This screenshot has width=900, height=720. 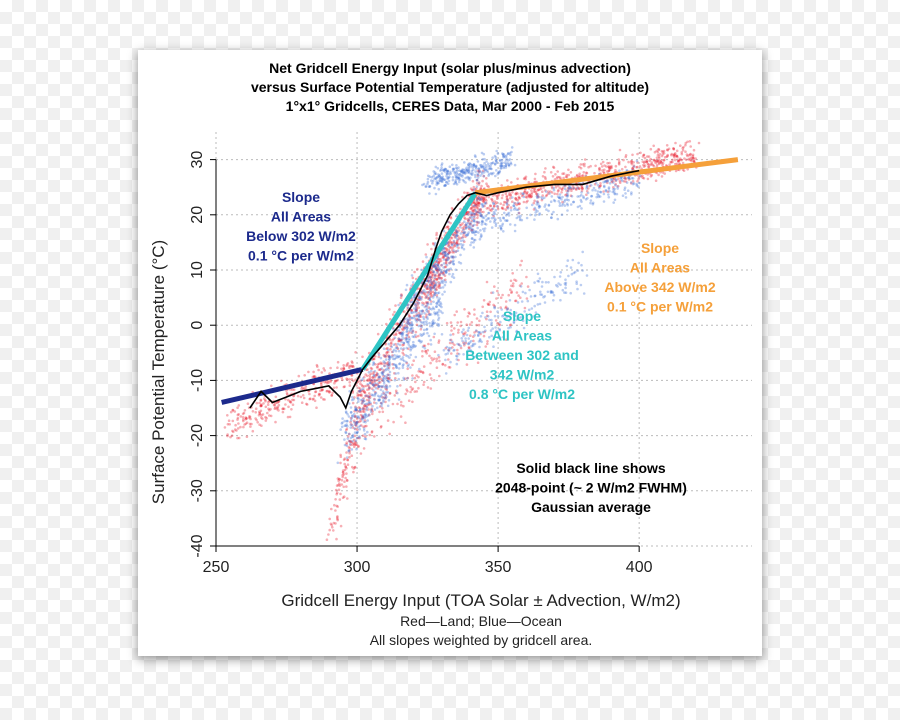 I want to click on gaussian-label-text: Solid black line shows, so click(x=591, y=468).